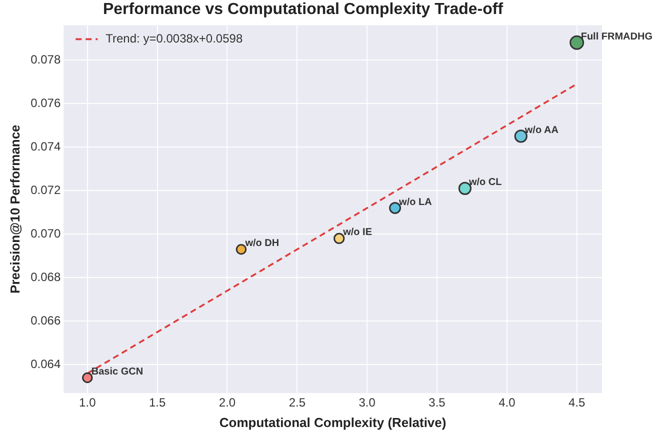 The width and height of the screenshot is (664, 439). What do you see at coordinates (45, 189) in the screenshot?
I see `y-tick-label: 0.072` at bounding box center [45, 189].